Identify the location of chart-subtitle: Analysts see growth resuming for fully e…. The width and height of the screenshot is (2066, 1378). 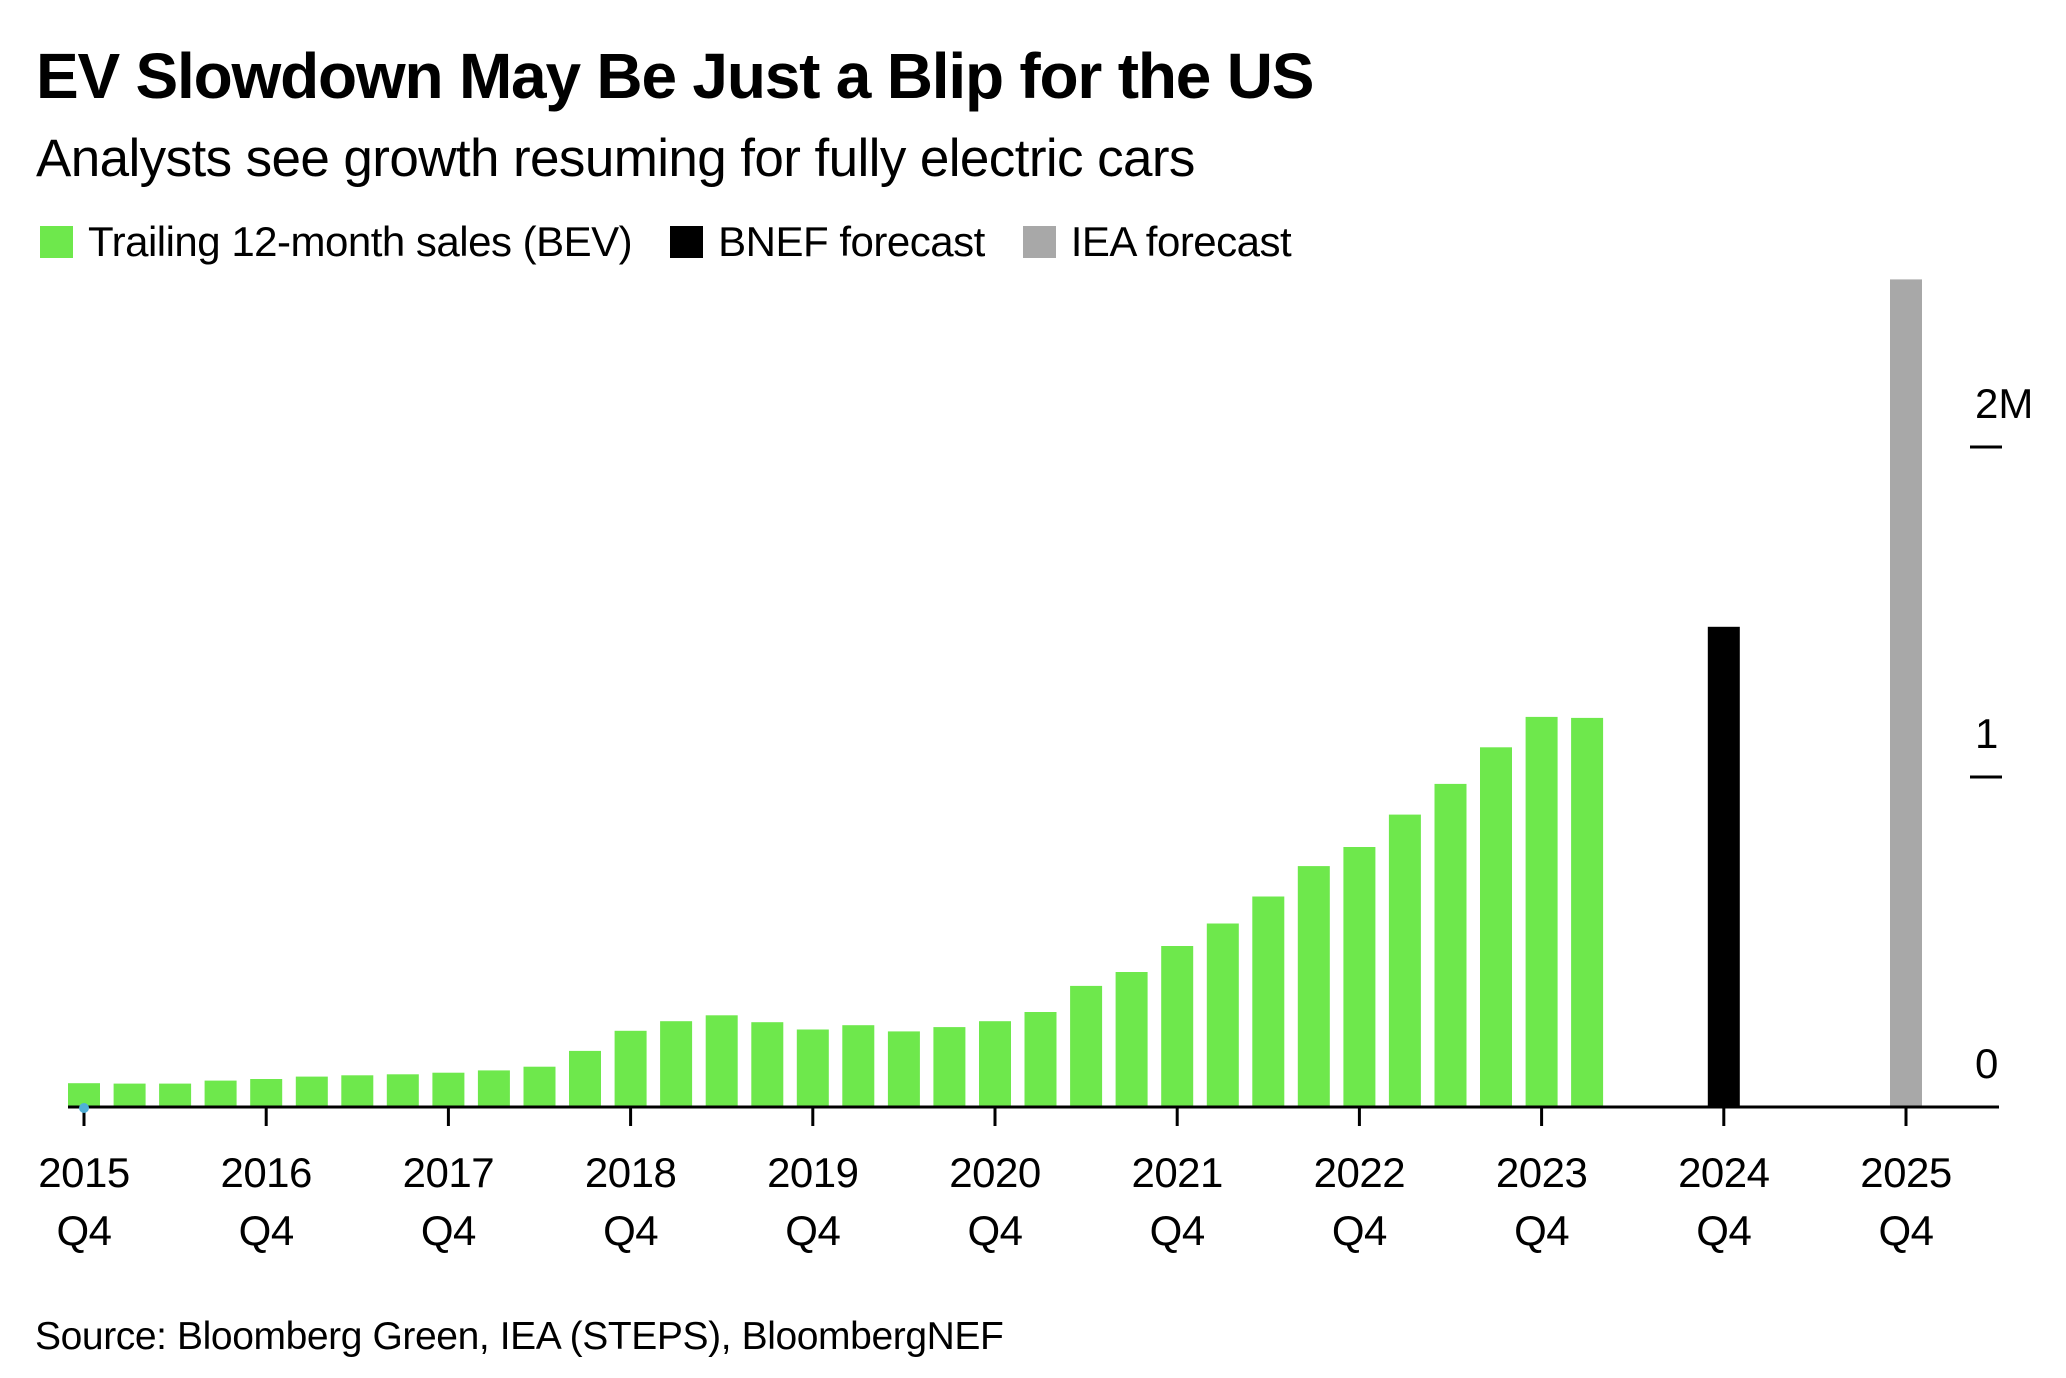
(615, 158).